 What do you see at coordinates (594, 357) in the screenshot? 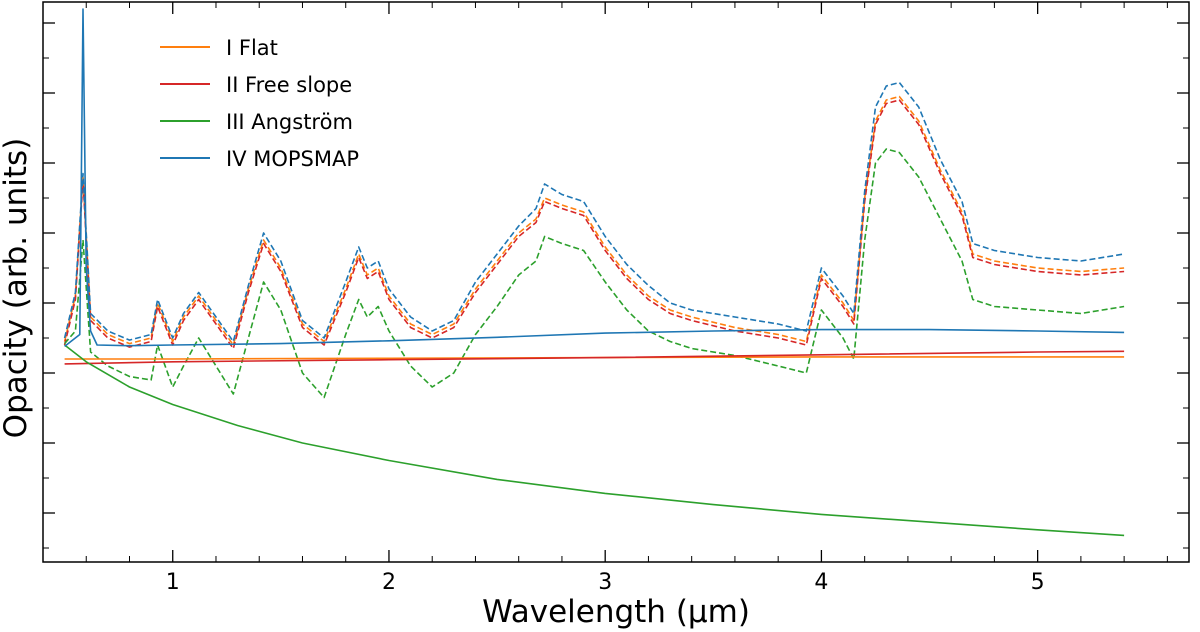
I see `series-line-ii-free-slope` at bounding box center [594, 357].